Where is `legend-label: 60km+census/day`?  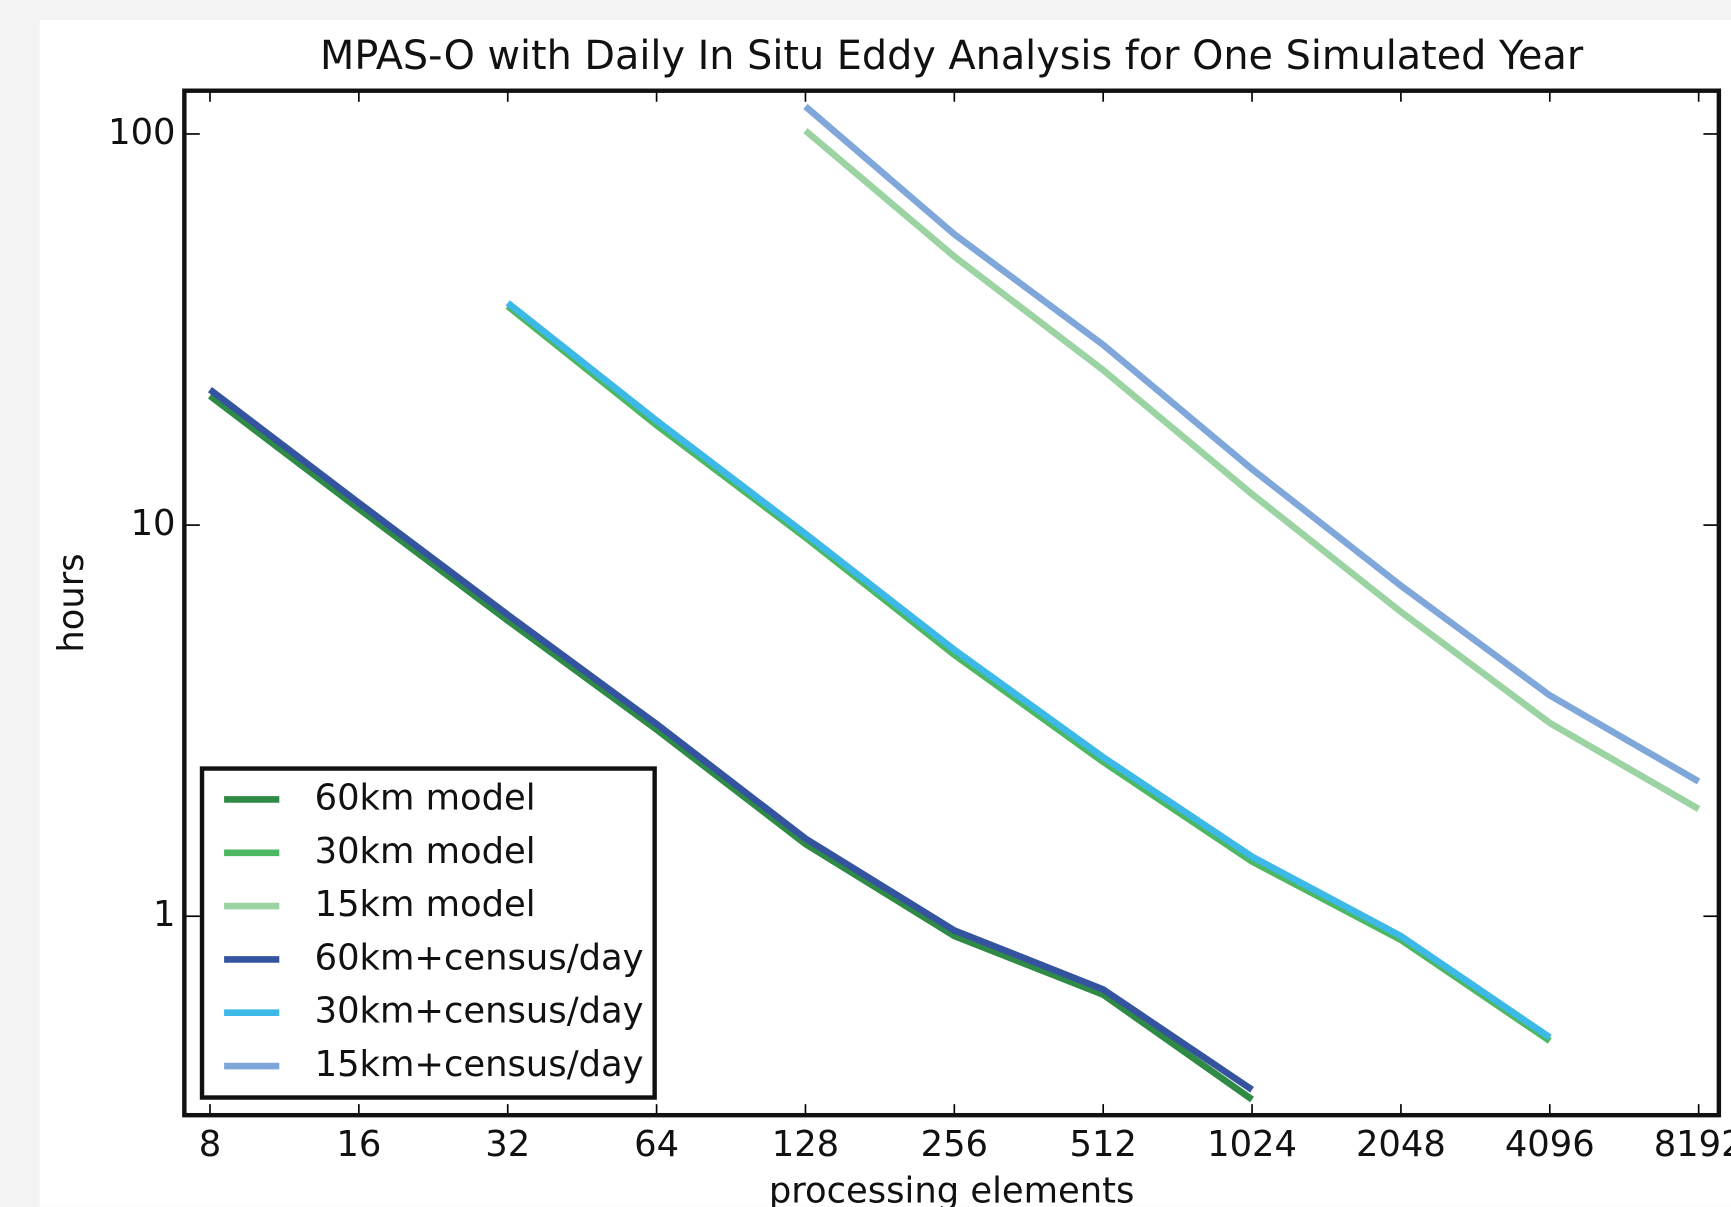 legend-label: 60km+census/day is located at coordinates (479, 957).